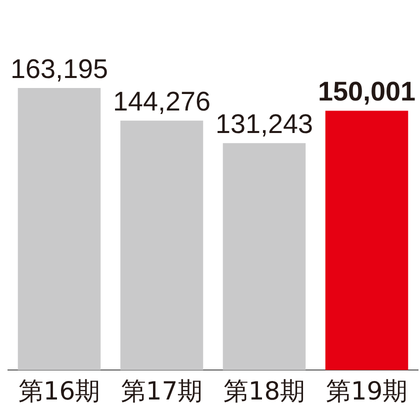 The width and height of the screenshot is (420, 420). Describe the element at coordinates (59, 69) in the screenshot. I see `data-label: 163,195` at that location.